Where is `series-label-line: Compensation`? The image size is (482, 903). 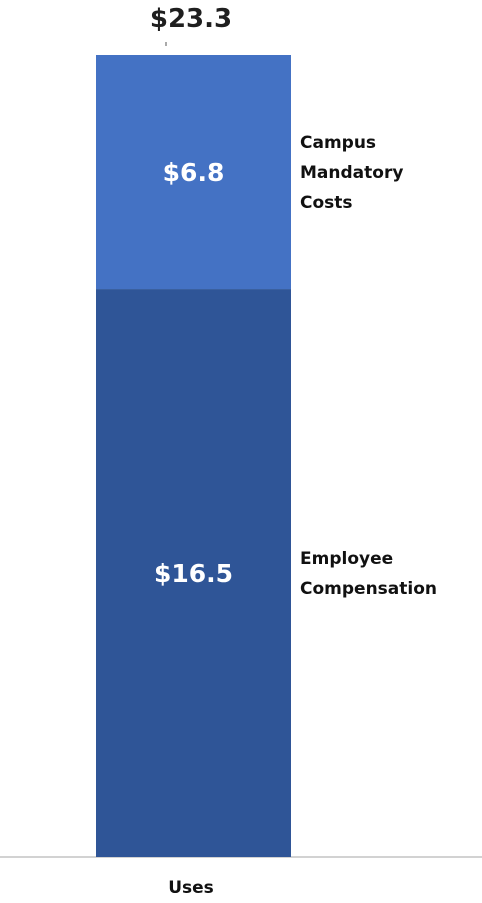 series-label-line: Compensation is located at coordinates (368, 589).